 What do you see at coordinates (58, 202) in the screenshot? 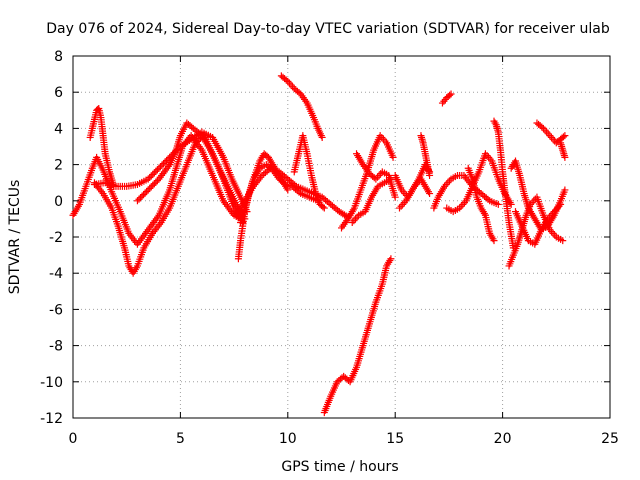
I see `y-tick-label: 0` at bounding box center [58, 202].